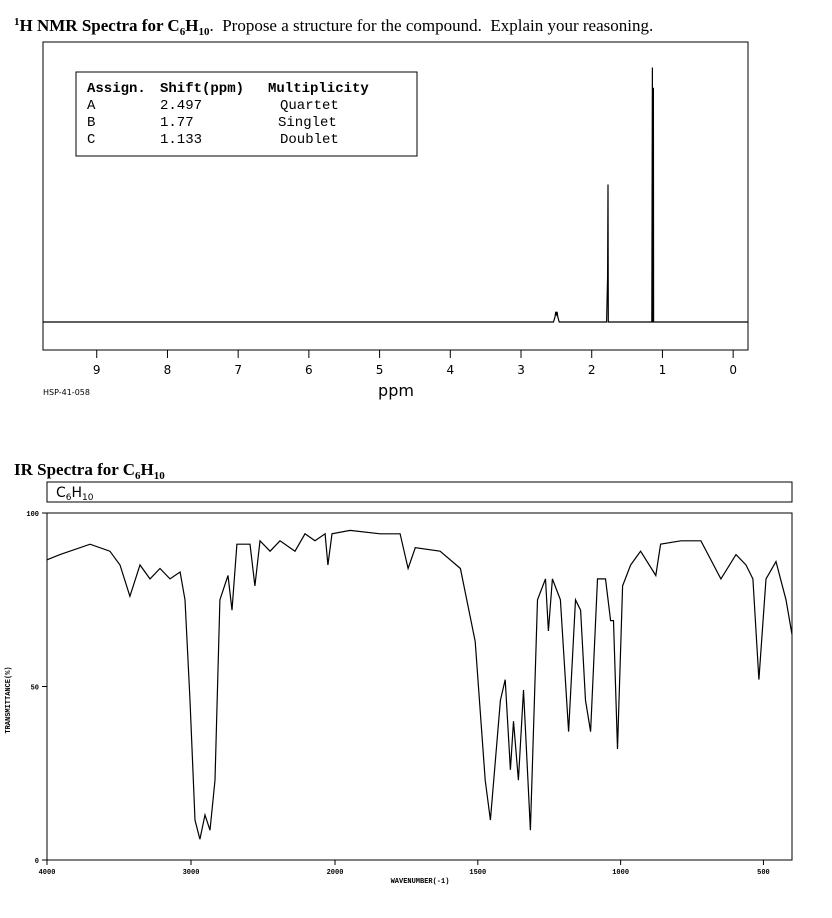  I want to click on table-cell: Quartet, so click(309, 106).